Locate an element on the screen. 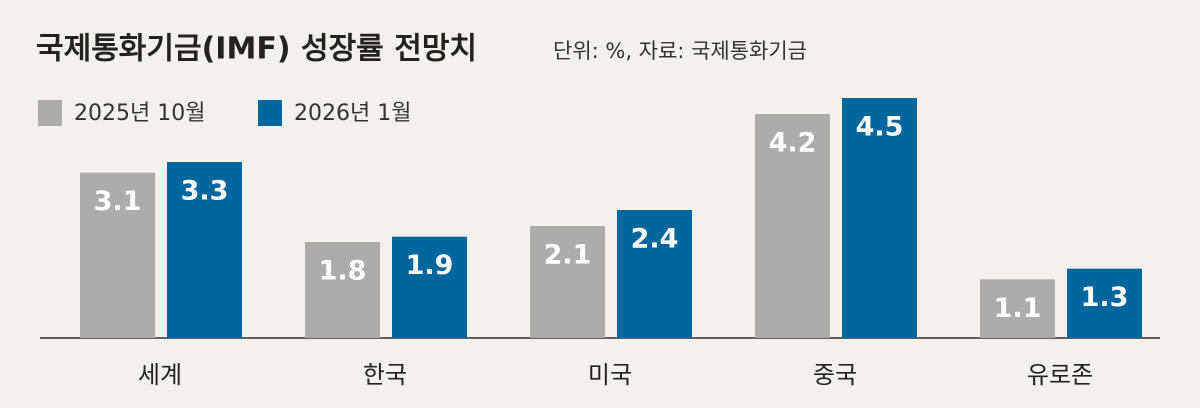 This screenshot has width=1200, height=408. data-label: 3.1 is located at coordinates (118, 201).